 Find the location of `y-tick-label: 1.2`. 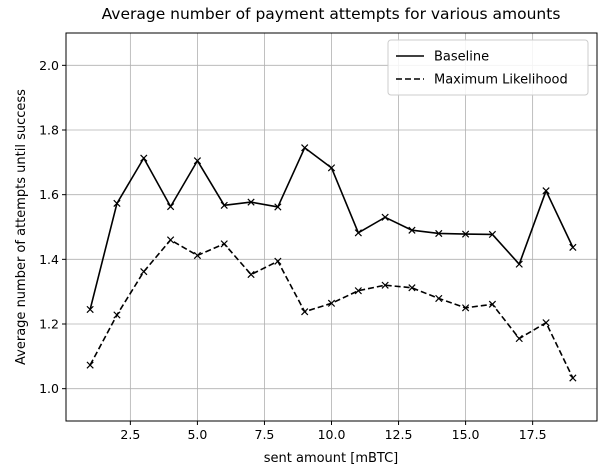

y-tick-label: 1.2 is located at coordinates (49, 324).